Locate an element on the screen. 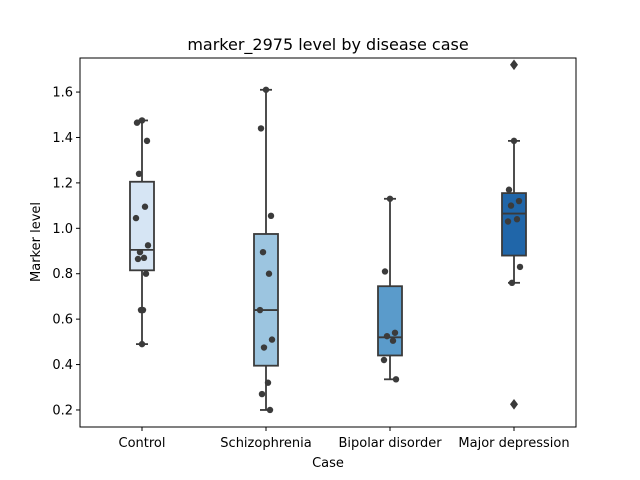 The width and height of the screenshot is (640, 480). box-group-bipolar-disorder is located at coordinates (390, 289).